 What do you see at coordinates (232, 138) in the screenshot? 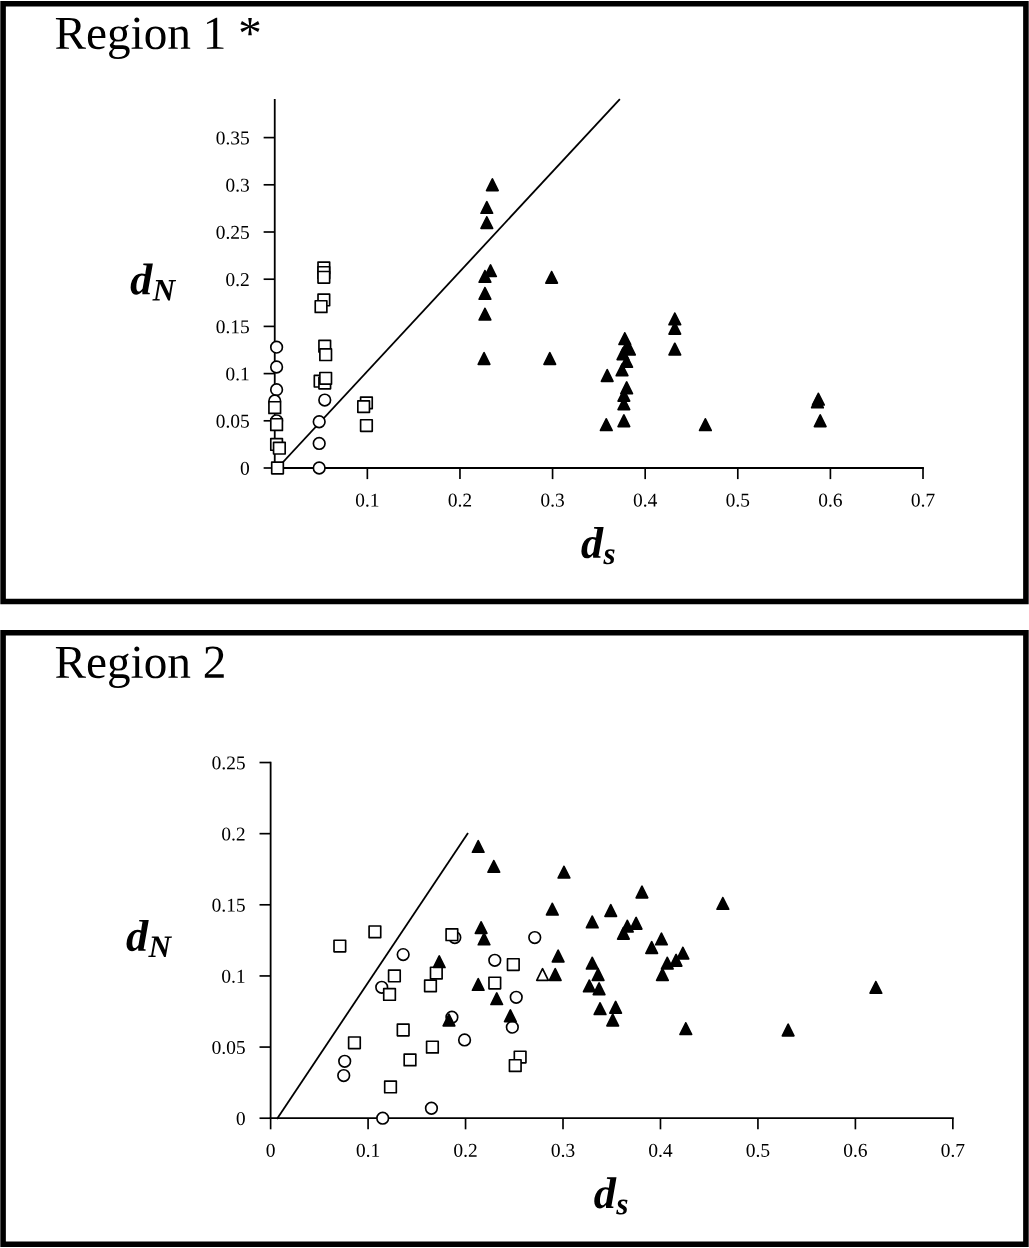
I see `y-tick-label: 0.35` at bounding box center [232, 138].